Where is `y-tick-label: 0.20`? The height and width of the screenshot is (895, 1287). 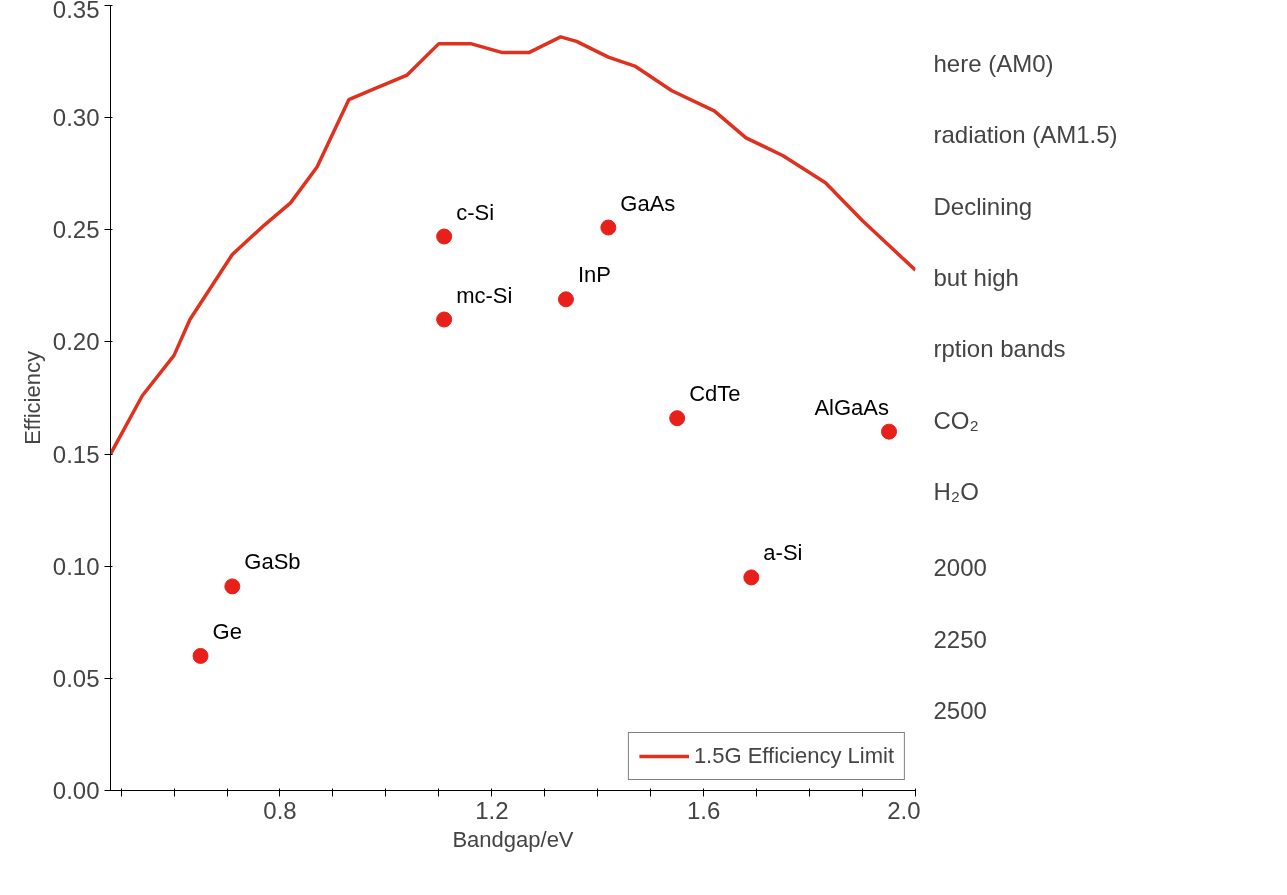
y-tick-label: 0.20 is located at coordinates (76, 342).